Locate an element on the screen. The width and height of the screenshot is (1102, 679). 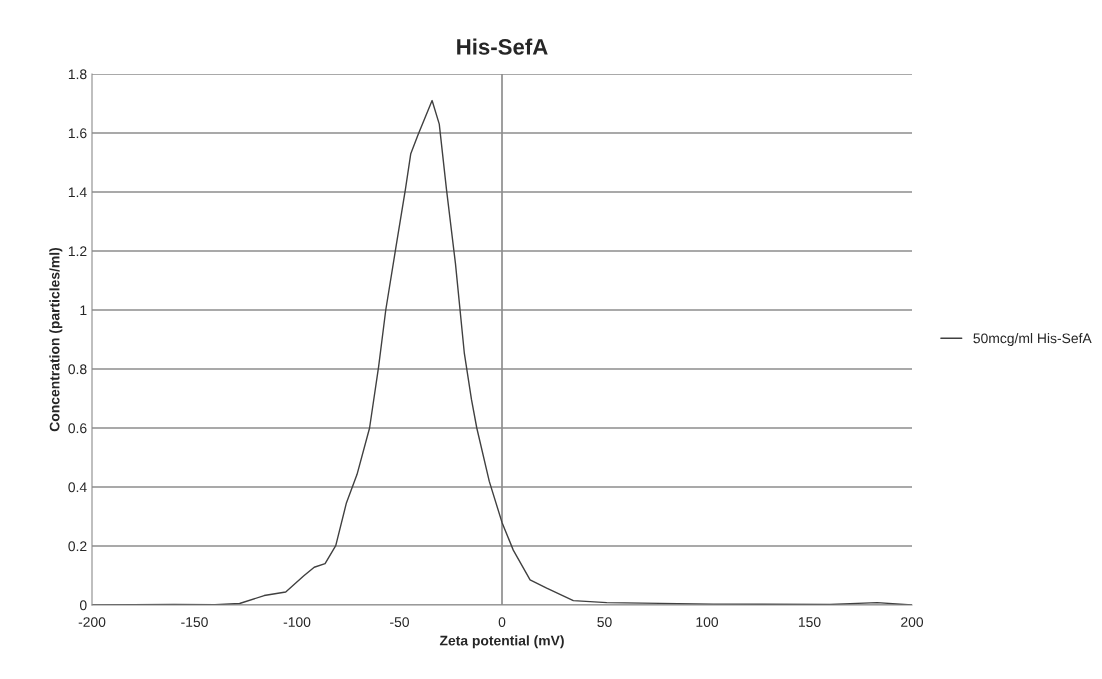
y-tick-label: 1.2 is located at coordinates (77, 251).